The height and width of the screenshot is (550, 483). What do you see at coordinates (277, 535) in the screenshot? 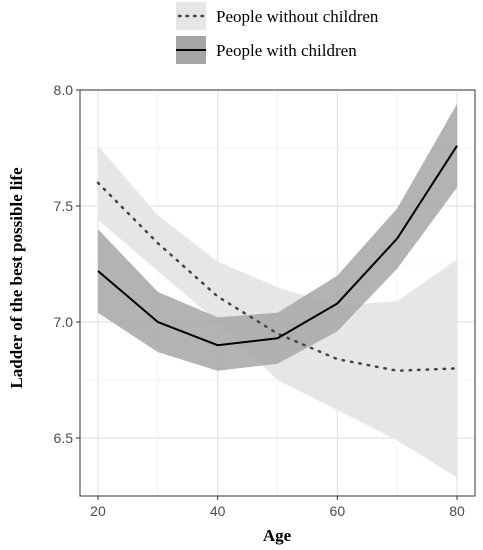
I see `x-axis-title: Age` at bounding box center [277, 535].